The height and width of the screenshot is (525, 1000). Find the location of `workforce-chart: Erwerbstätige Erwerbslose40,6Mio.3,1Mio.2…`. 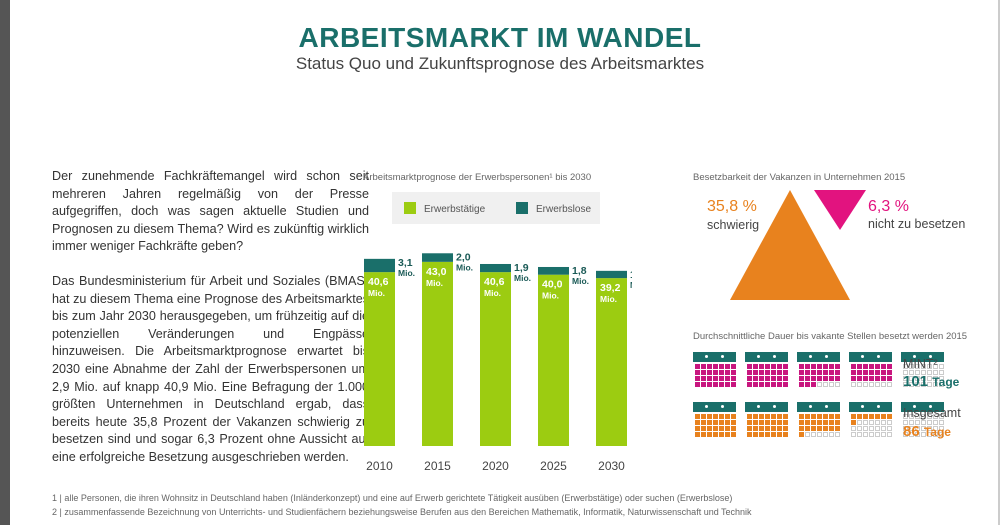

workforce-chart: Erwerbstätige Erwerbslose40,6Mio.3,1Mio.2… is located at coordinates (498, 332).